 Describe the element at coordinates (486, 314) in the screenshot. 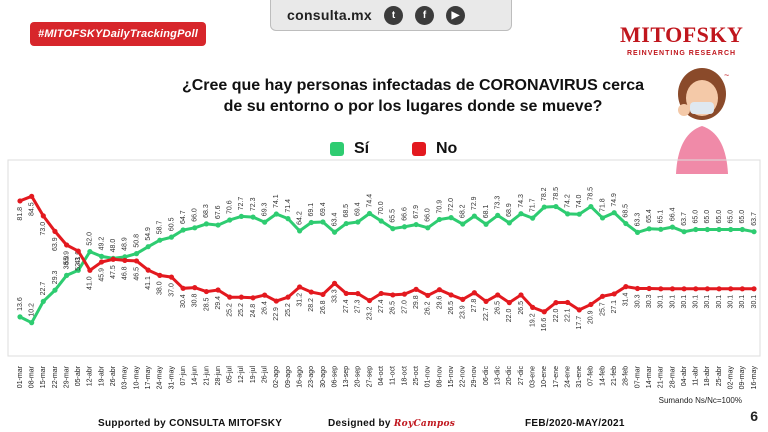

I see `data-label-no: 22.7` at that location.